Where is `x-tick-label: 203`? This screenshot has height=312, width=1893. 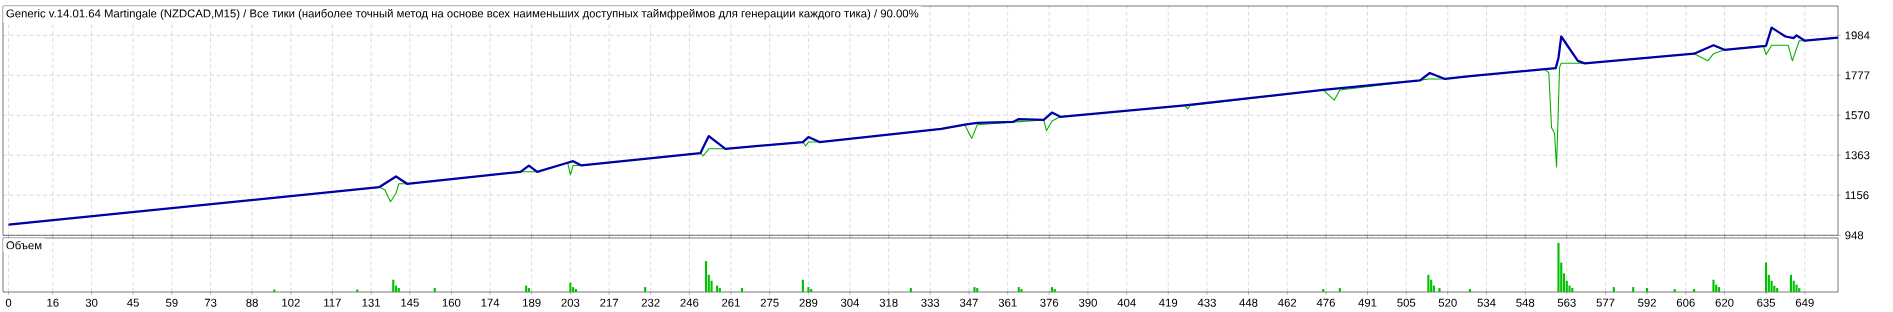
x-tick-label: 203 is located at coordinates (570, 302).